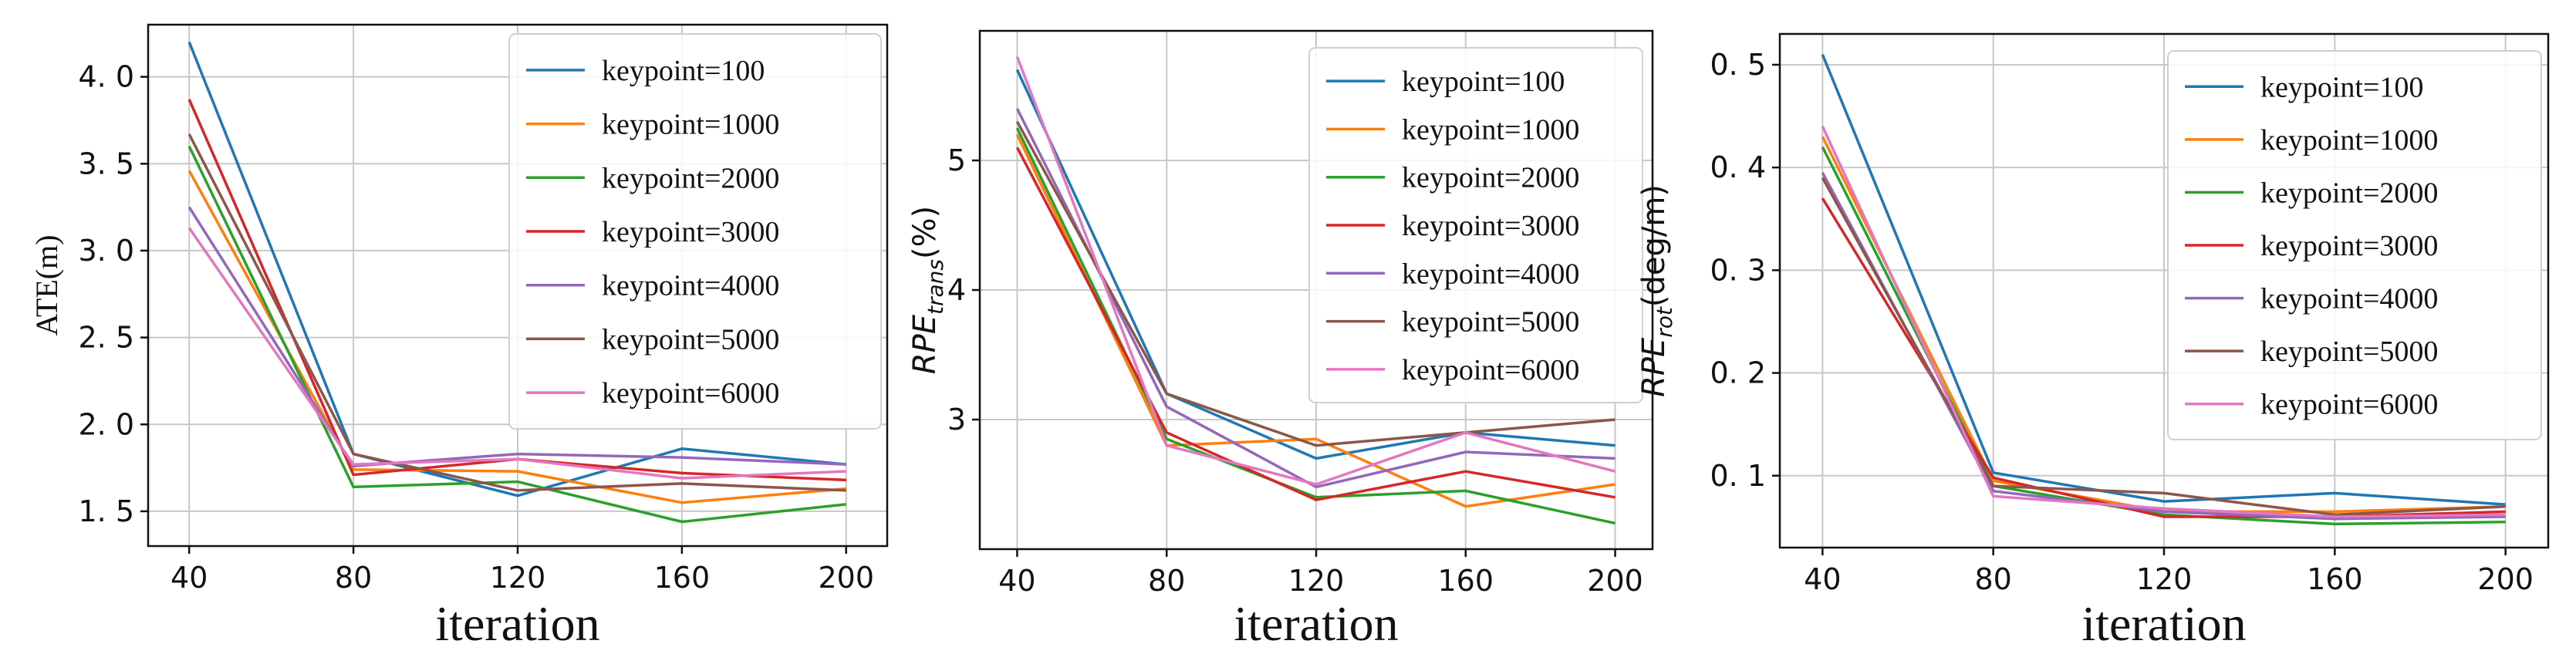 This screenshot has width=2576, height=671. Describe the element at coordinates (106, 163) in the screenshot. I see `y-tick-label: 3. 5` at that location.